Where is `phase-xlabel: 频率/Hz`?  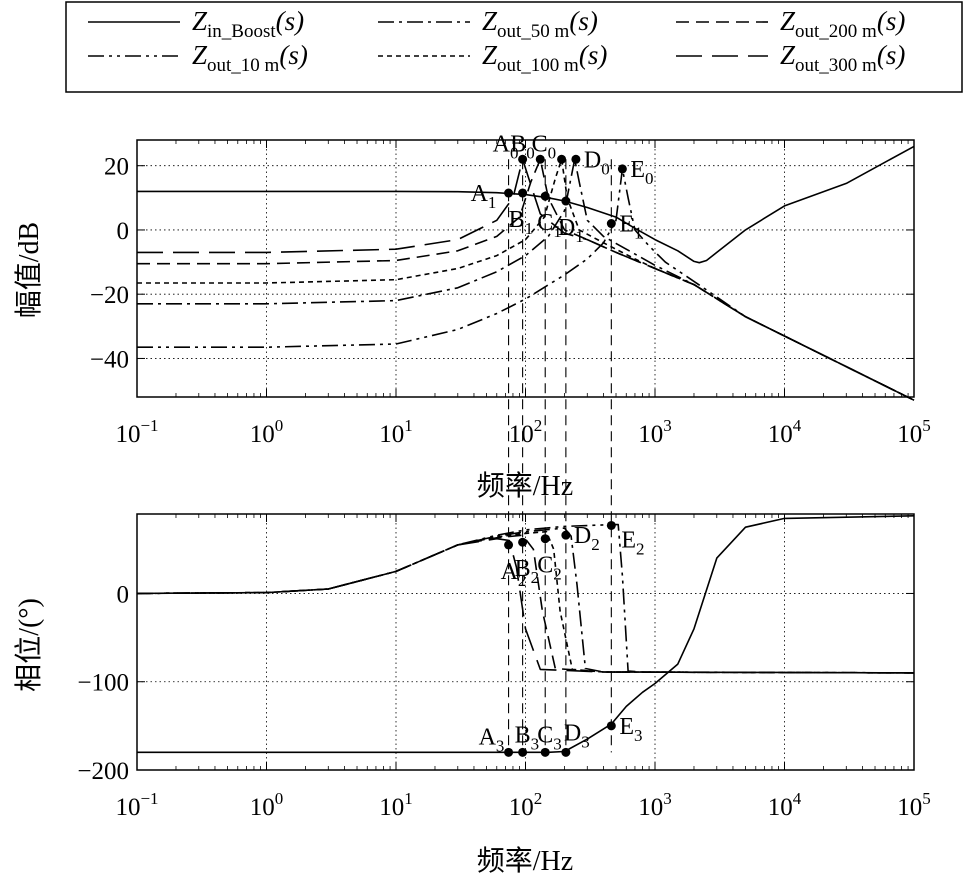
phase-xlabel: 频率/Hz is located at coordinates (525, 861).